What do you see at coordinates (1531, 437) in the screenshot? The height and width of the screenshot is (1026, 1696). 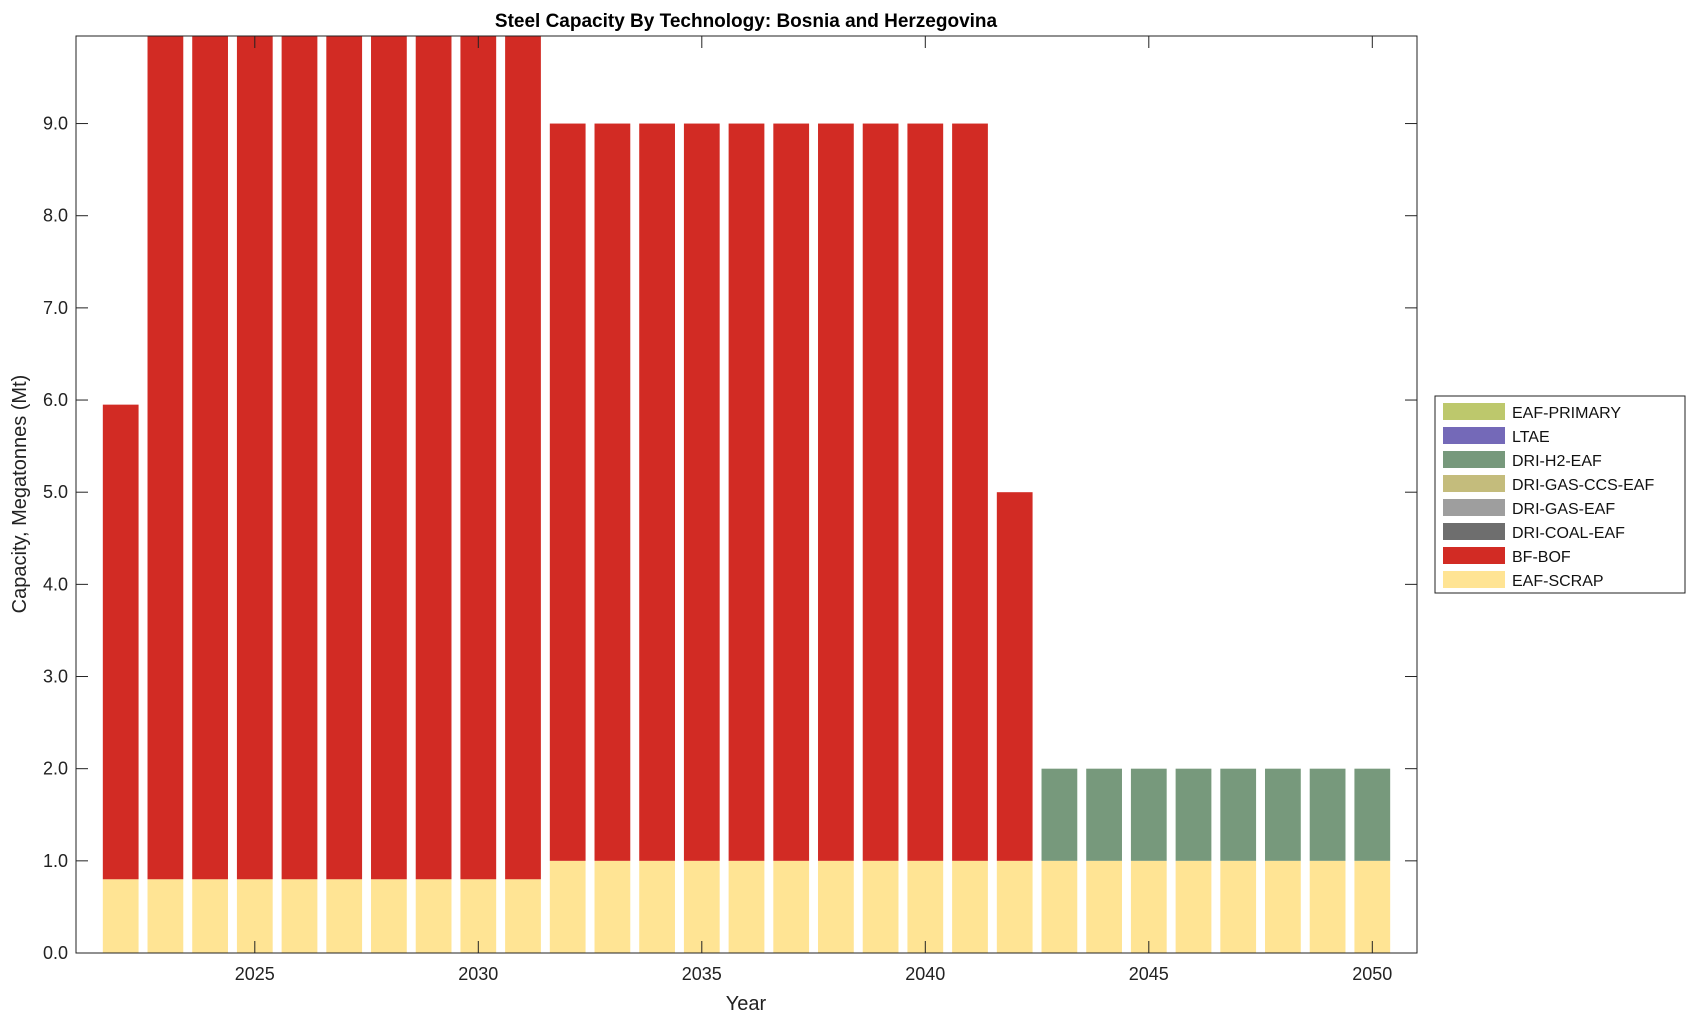 I see `legend-label: LTAE` at bounding box center [1531, 437].